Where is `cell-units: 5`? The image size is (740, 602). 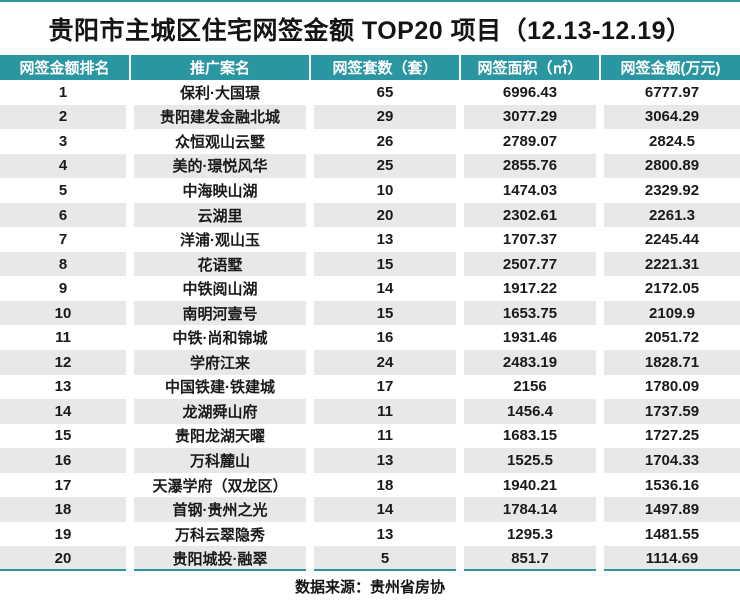 cell-units: 5 is located at coordinates (385, 558).